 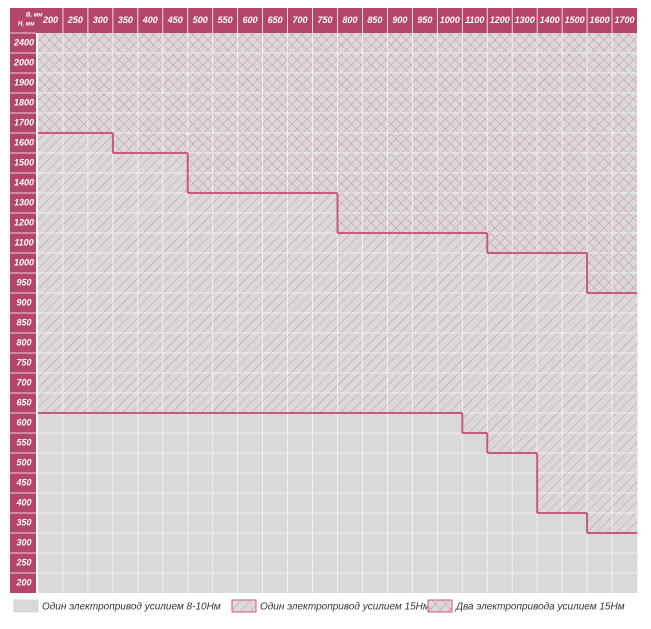 What do you see at coordinates (200, 20) in the screenshot?
I see `column-label: 500` at bounding box center [200, 20].